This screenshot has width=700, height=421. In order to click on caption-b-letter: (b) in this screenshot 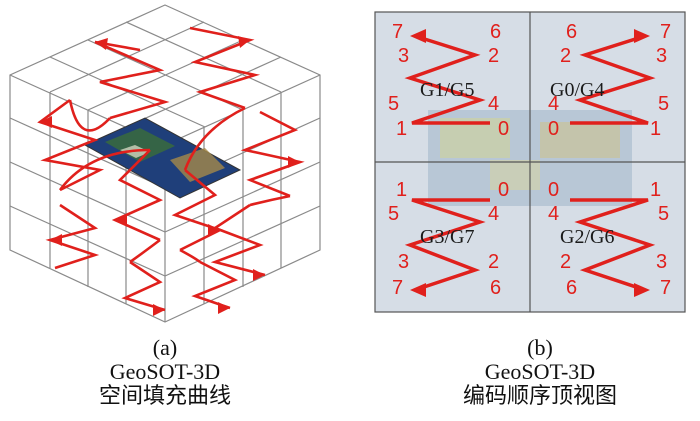, I will do `click(540, 347)`.